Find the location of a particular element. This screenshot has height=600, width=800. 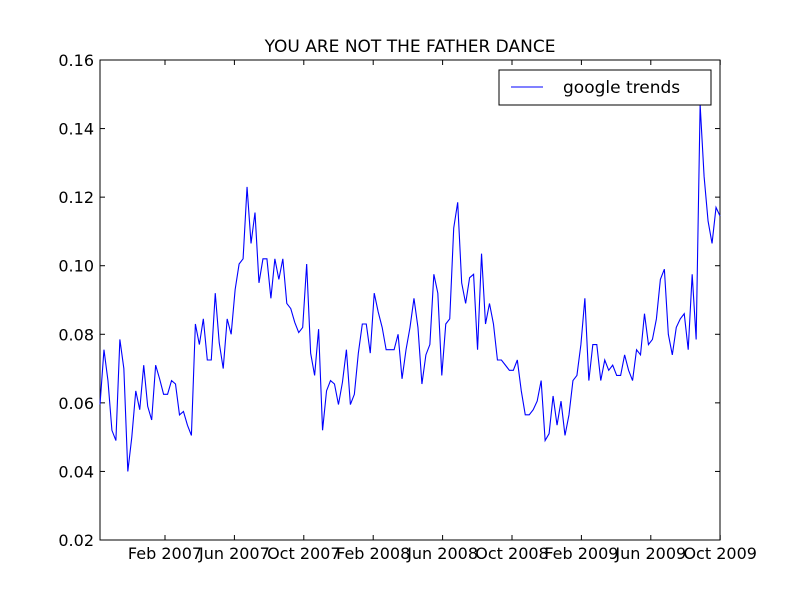

legend: google trends is located at coordinates (605, 87).